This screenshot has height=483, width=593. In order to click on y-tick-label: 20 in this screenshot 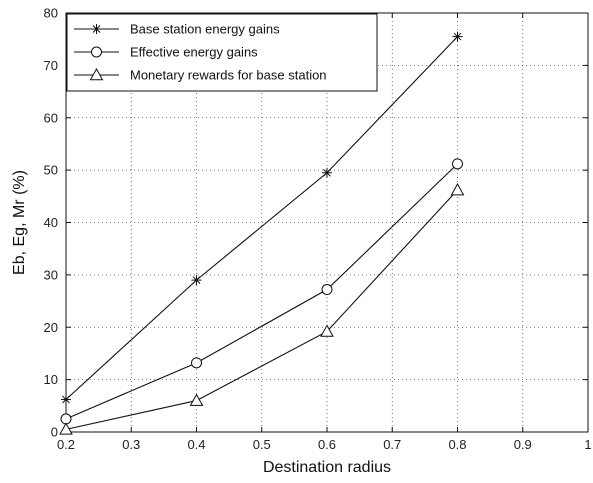, I will do `click(51, 327)`.